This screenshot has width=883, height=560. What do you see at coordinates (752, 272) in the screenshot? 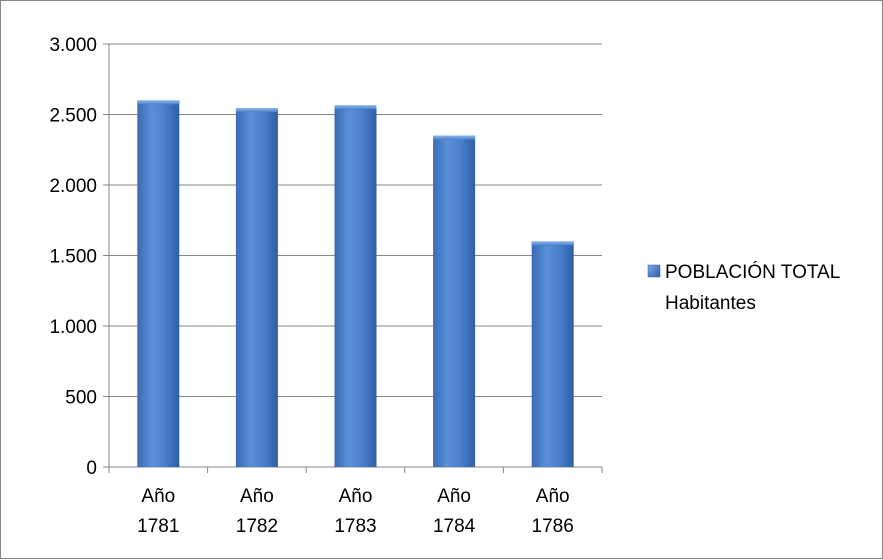
I see `legend-label-line-1: POBLACIÓN TOTAL` at bounding box center [752, 272].